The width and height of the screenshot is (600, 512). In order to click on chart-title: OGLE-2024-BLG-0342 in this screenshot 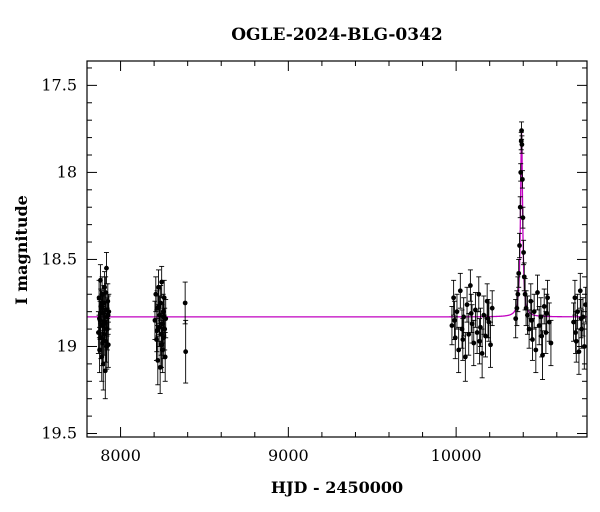, I will do `click(337, 35)`.